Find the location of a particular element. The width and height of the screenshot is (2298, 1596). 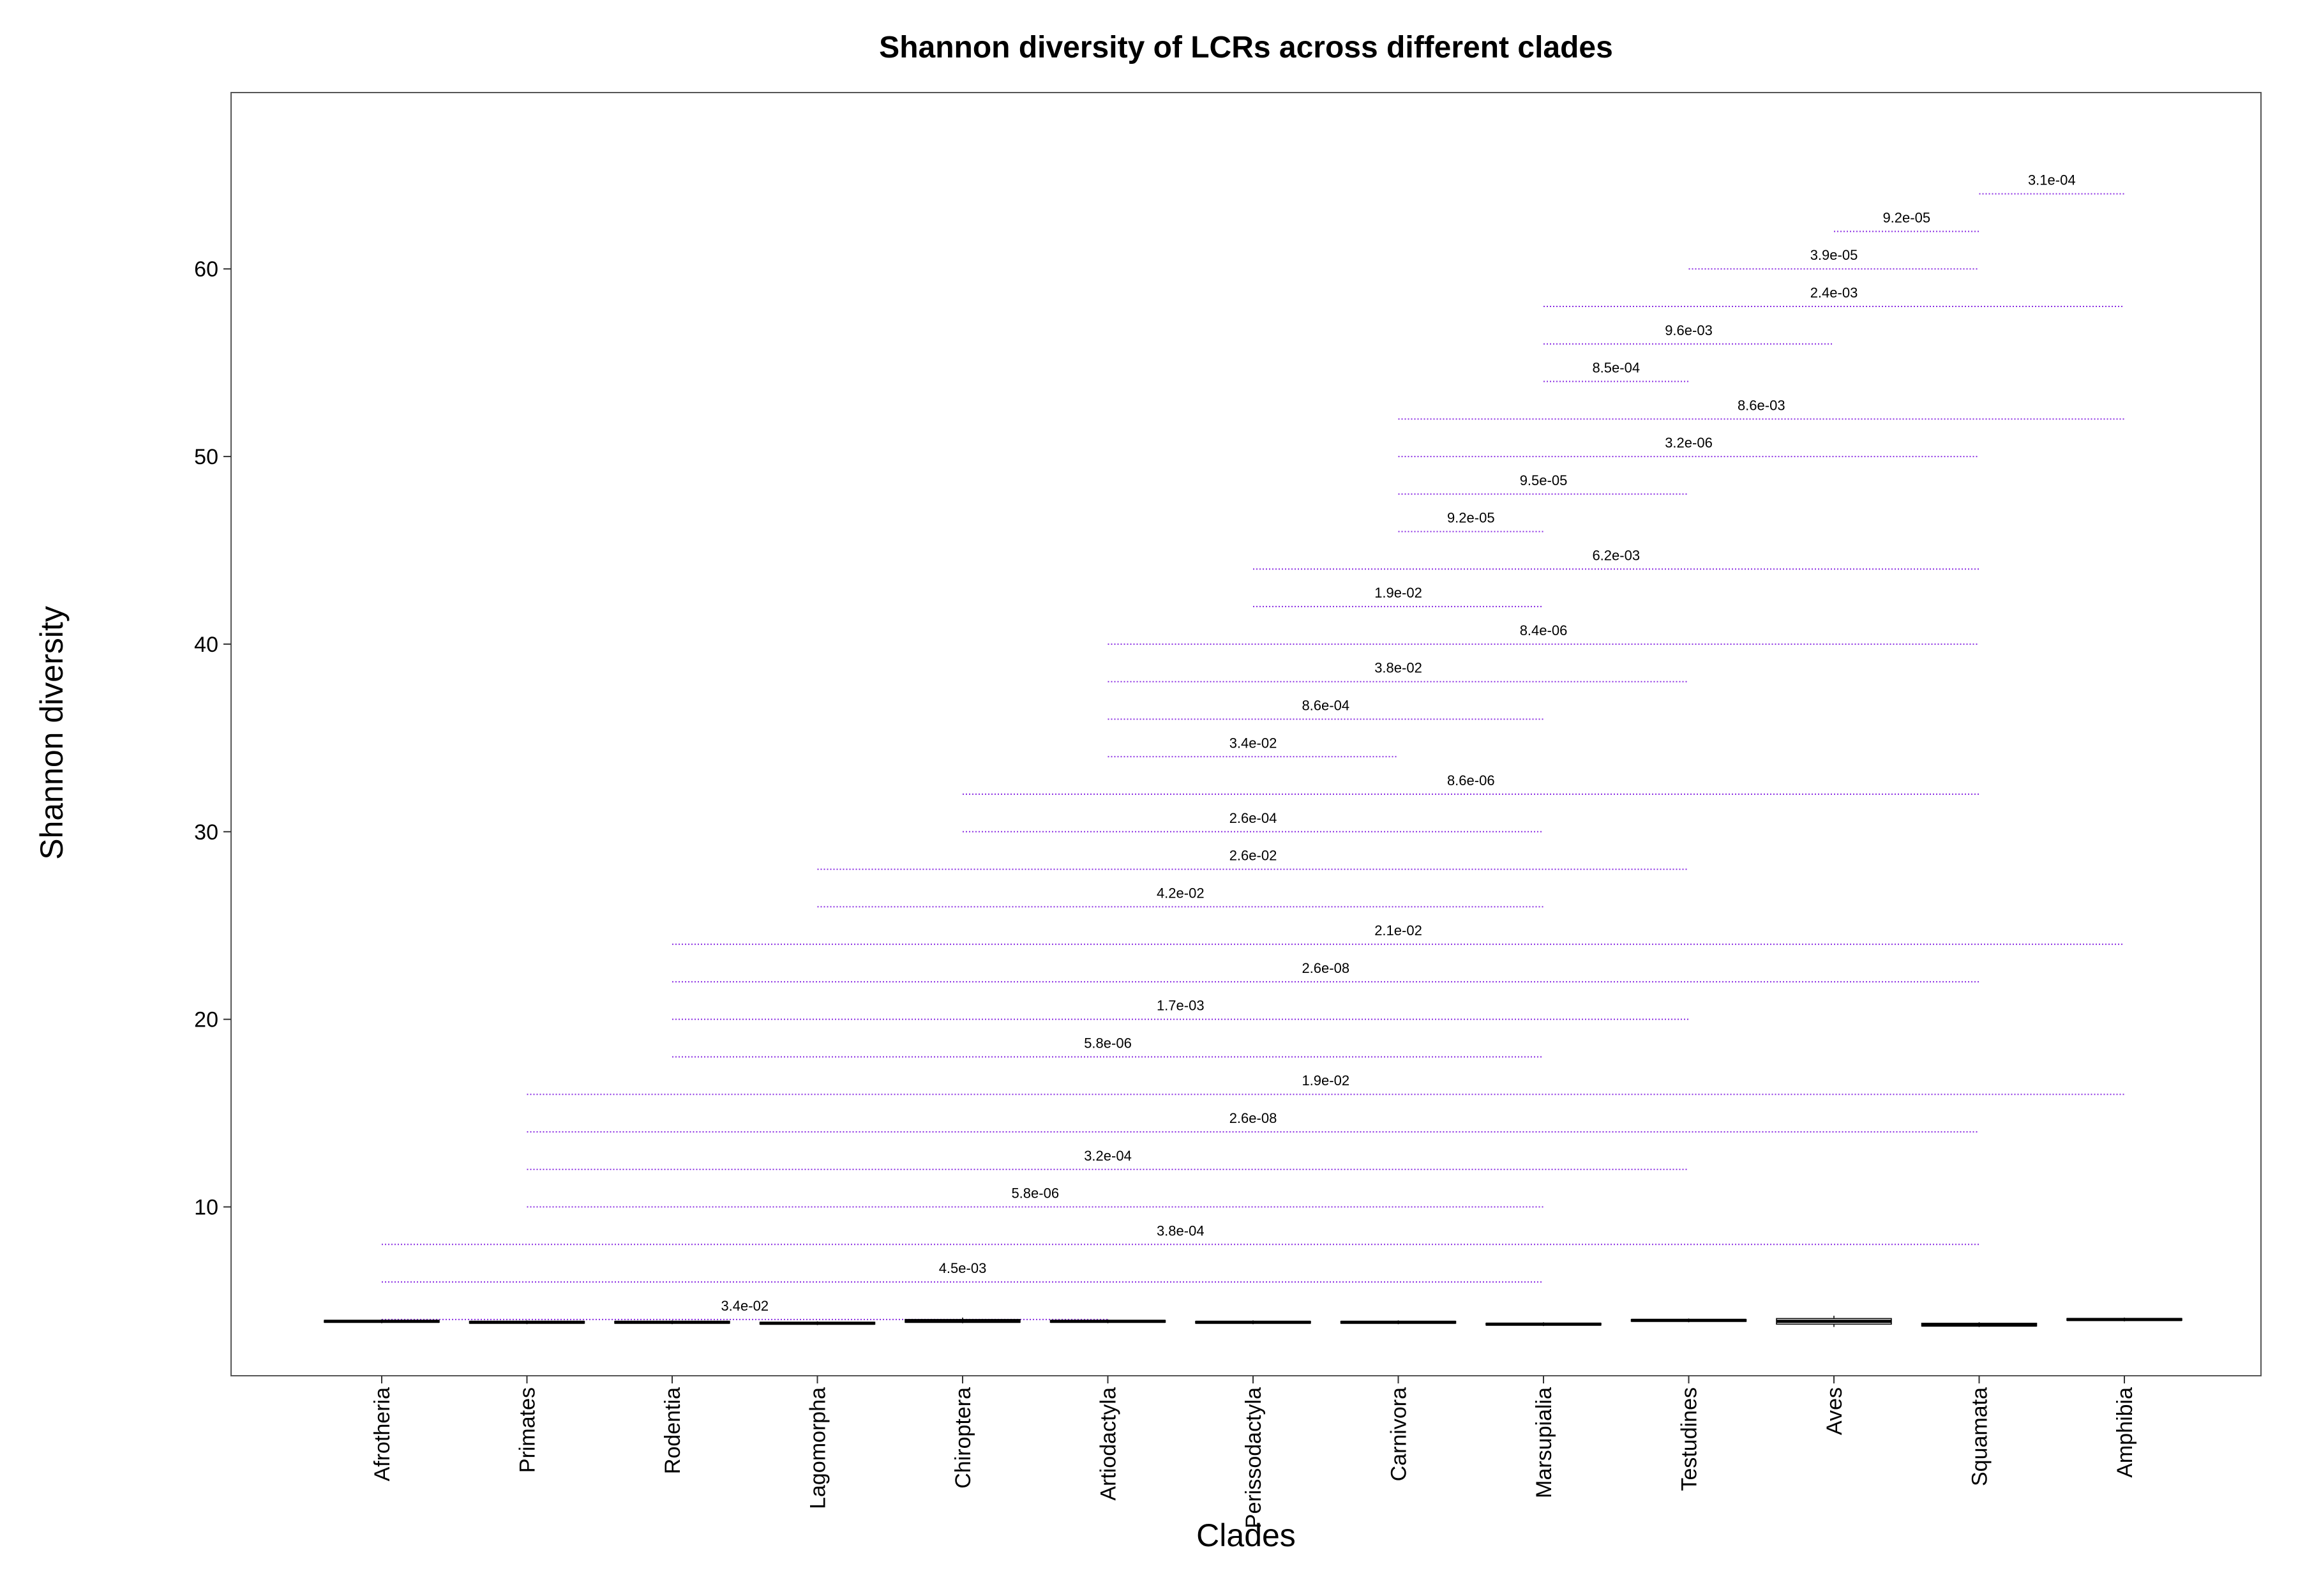

comparison-rodentia-vs-squamata: 2.6e-08 is located at coordinates (1325, 971).